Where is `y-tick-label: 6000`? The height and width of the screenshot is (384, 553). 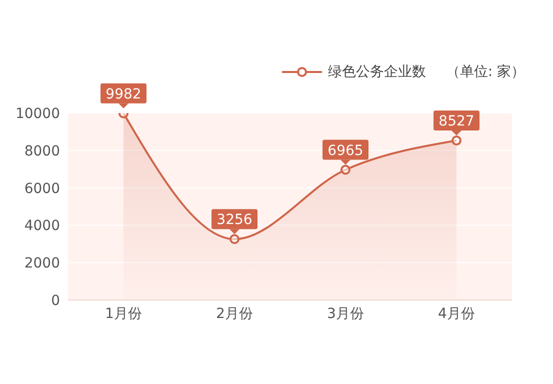
y-tick-label: 6000 is located at coordinates (42, 188).